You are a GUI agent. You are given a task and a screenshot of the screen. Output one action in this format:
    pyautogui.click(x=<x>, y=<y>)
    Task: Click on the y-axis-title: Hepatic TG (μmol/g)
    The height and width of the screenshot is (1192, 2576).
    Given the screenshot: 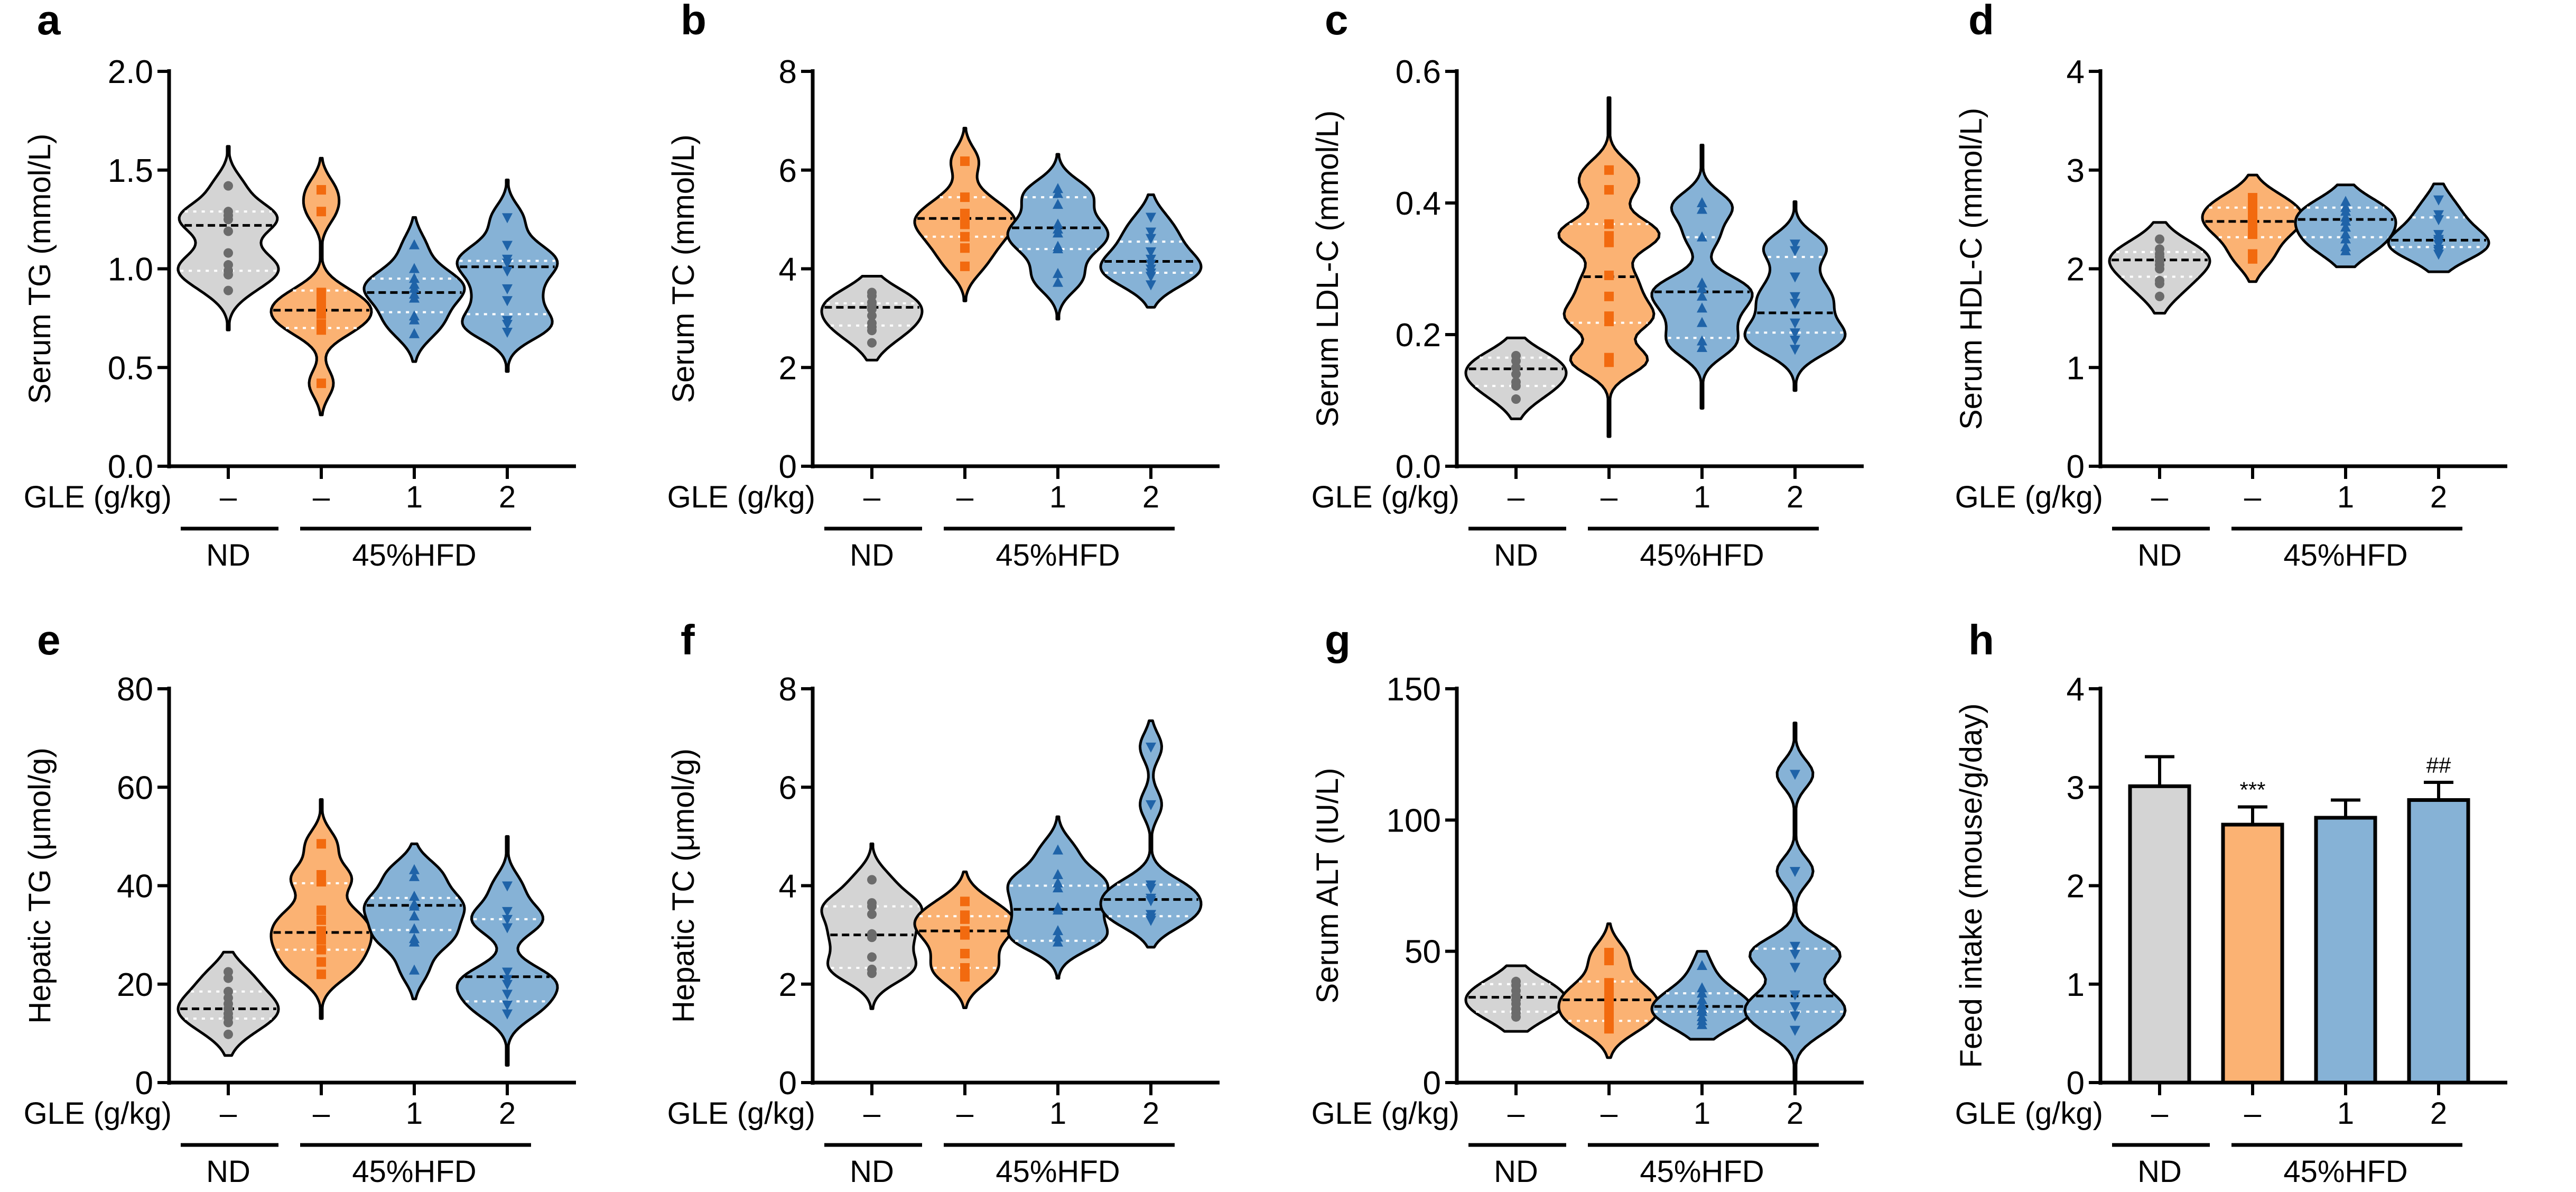 What is the action you would take?
    pyautogui.click(x=40, y=885)
    